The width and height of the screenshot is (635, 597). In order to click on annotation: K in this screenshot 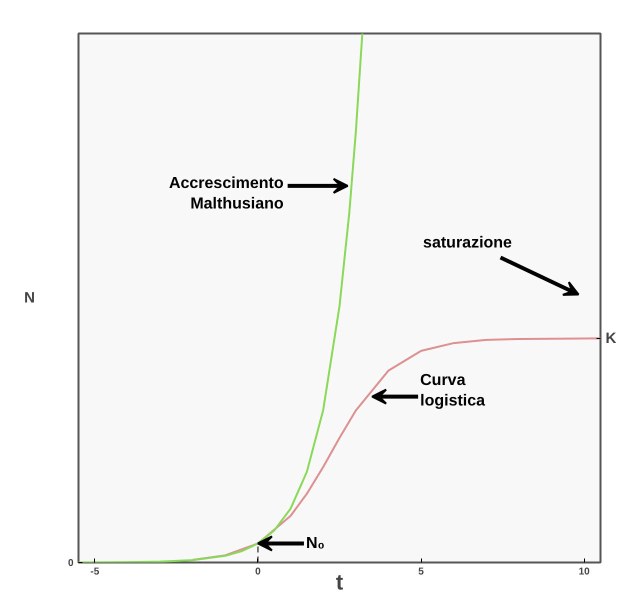, I will do `click(611, 338)`.